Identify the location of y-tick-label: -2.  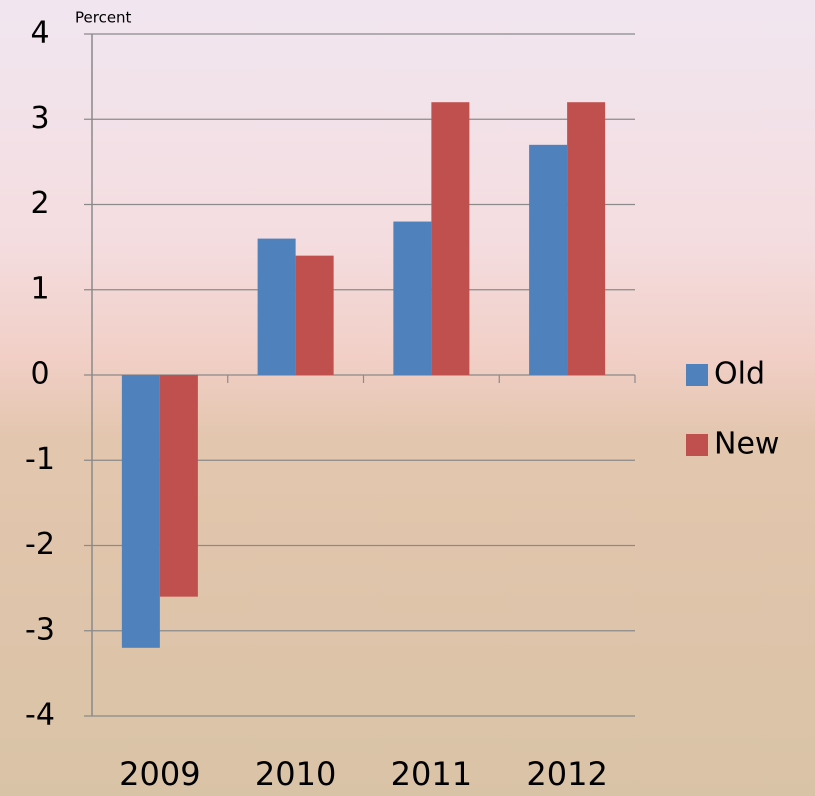
(40, 544).